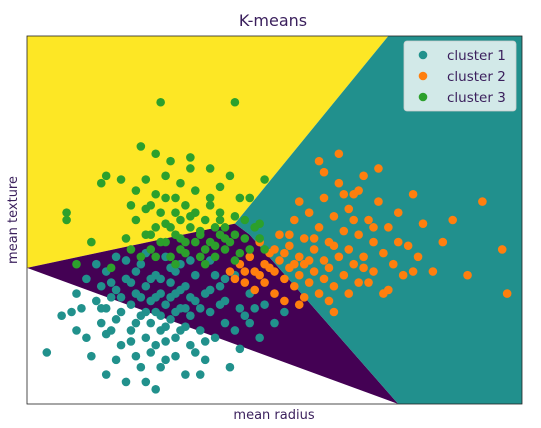 The height and width of the screenshot is (428, 541). Describe the element at coordinates (476, 56) in the screenshot. I see `legend-label-cluster-1: cluster 1` at that location.